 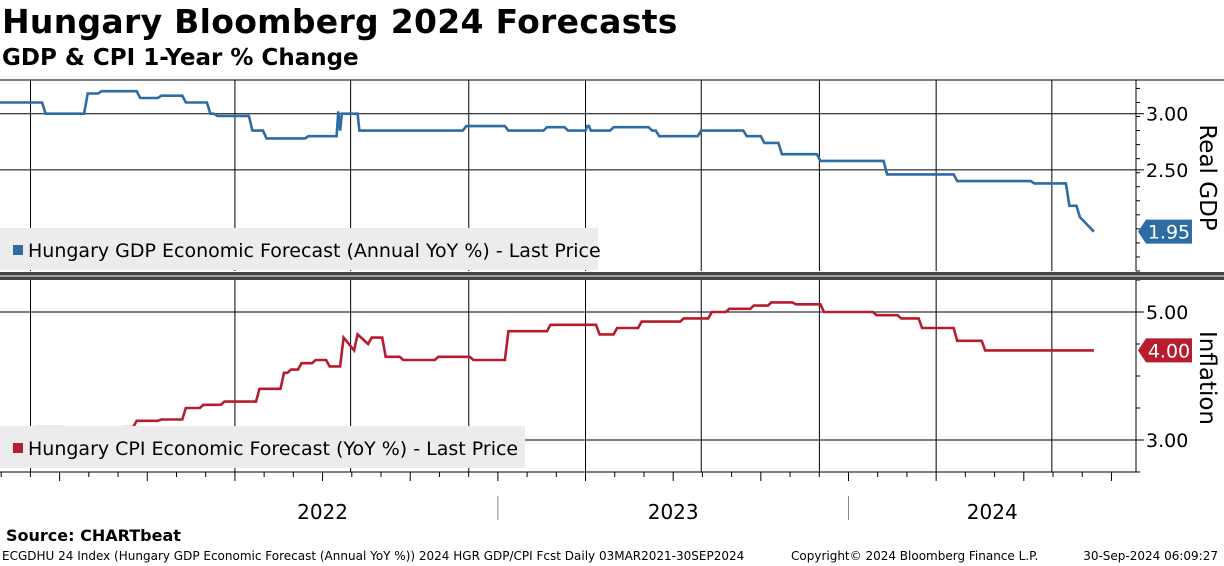 What do you see at coordinates (1167, 171) in the screenshot?
I see `y-tick-label: 2.50` at bounding box center [1167, 171].